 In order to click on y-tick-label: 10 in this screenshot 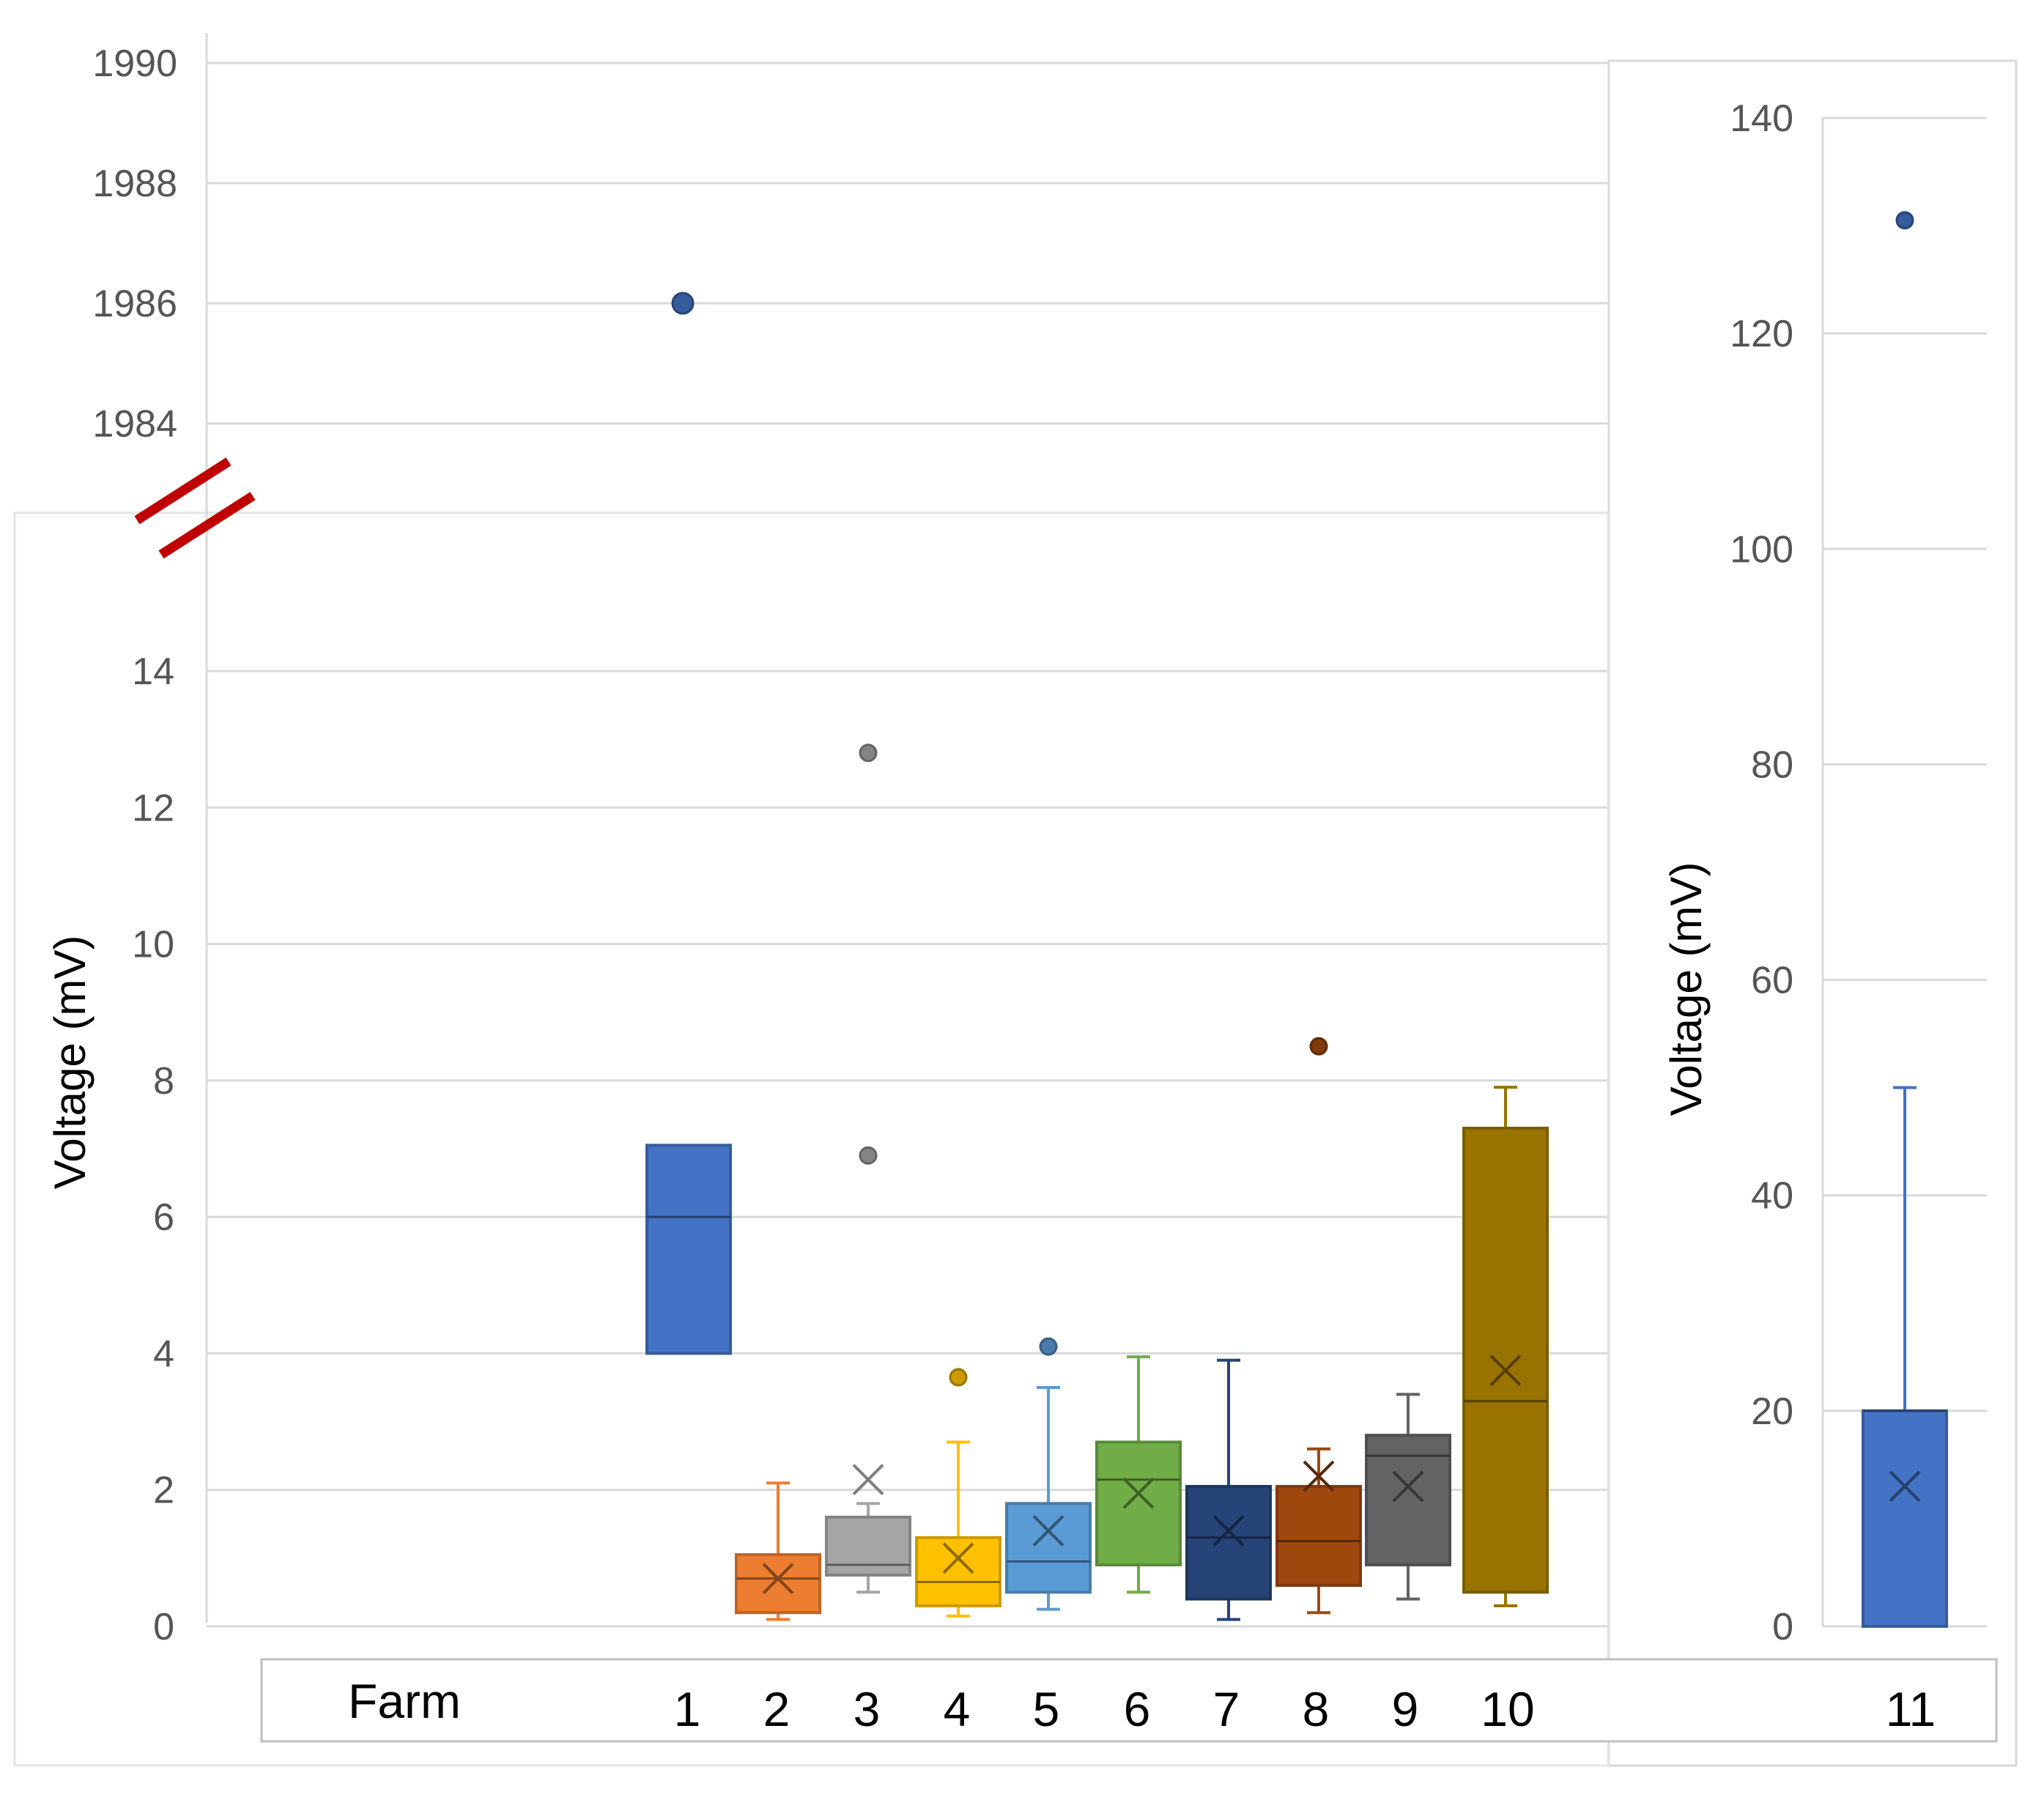, I will do `click(153, 945)`.